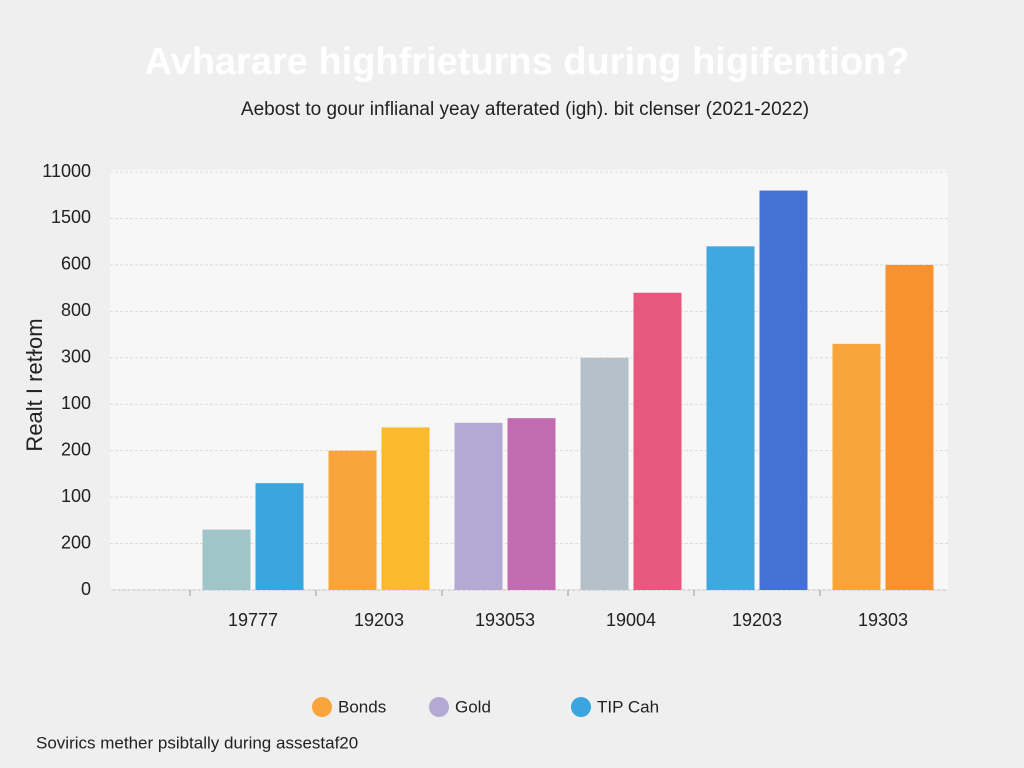 Image resolution: width=1024 pixels, height=768 pixels. I want to click on x-tick-label: 193053, so click(505, 620).